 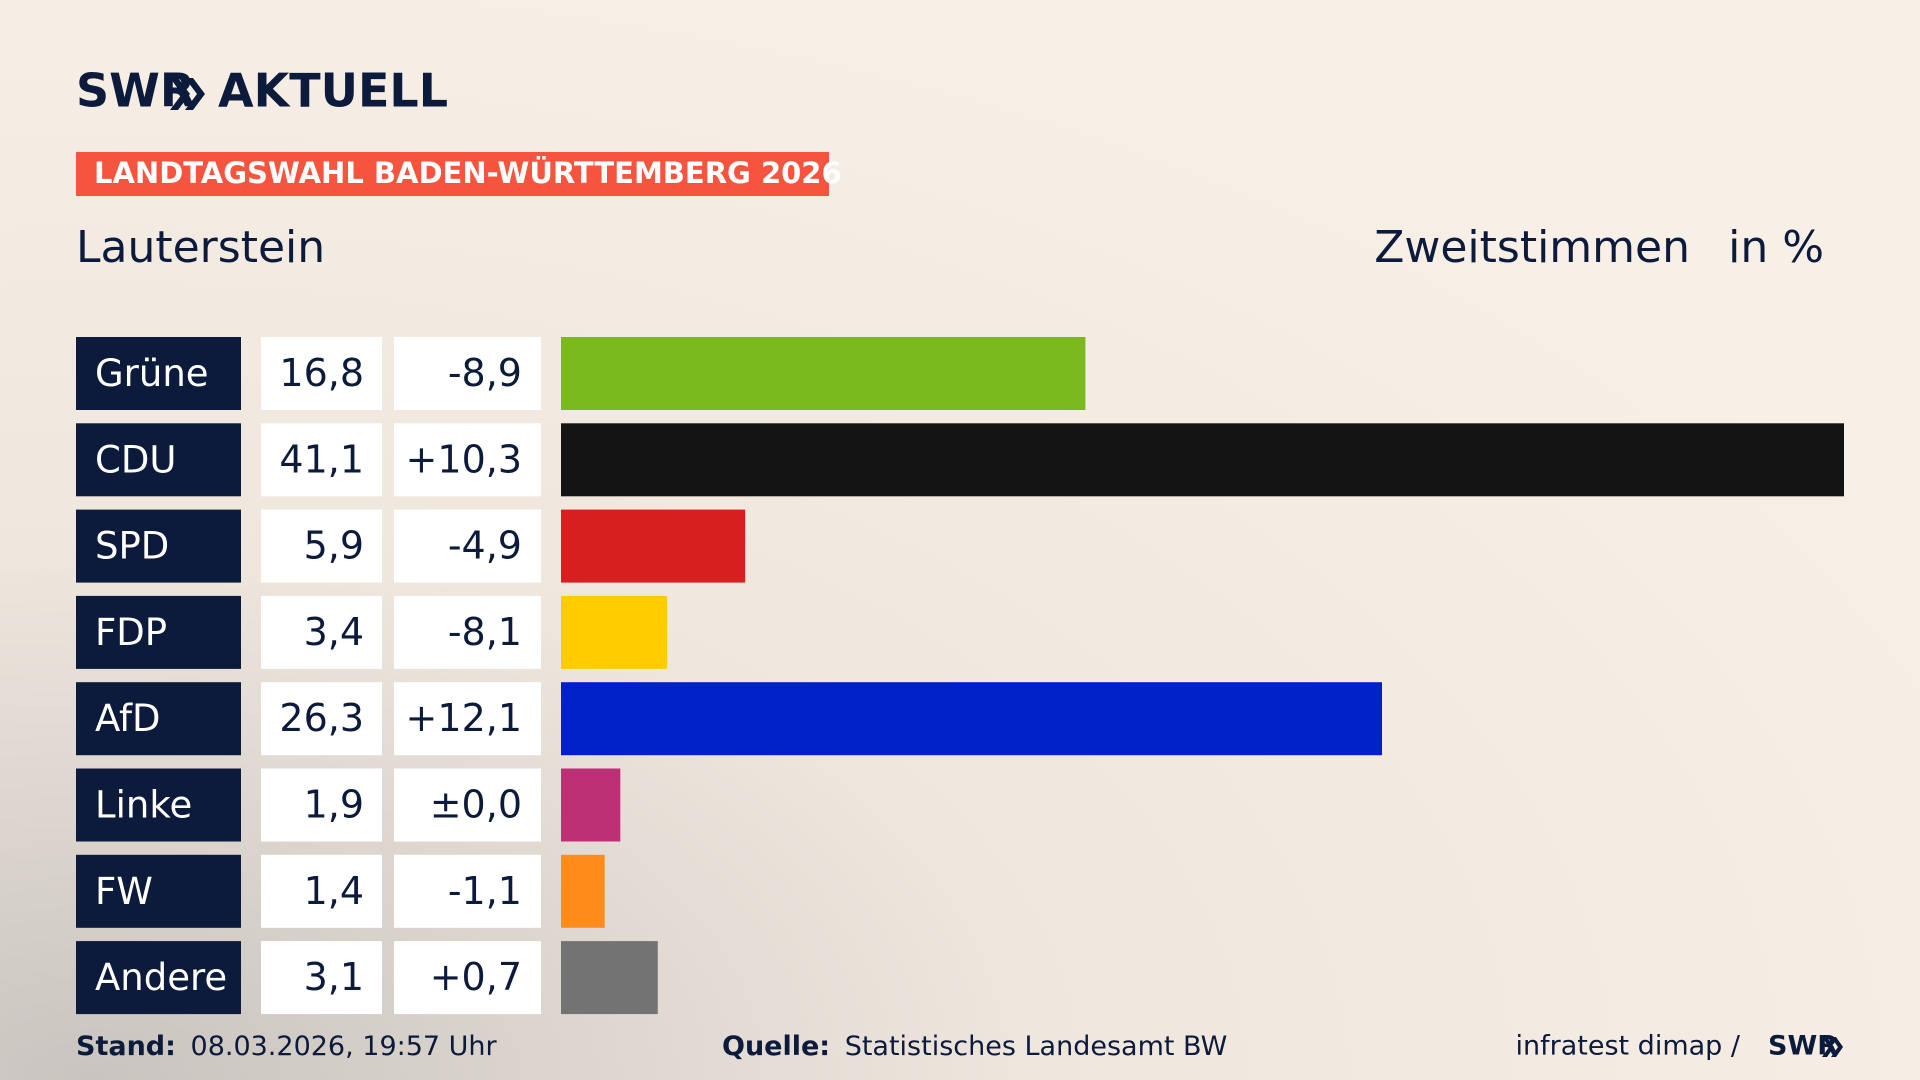 I want to click on banner: LANDTAGSWAHL BADEN-WÜRTTEMBERG 2026, so click(x=468, y=173).